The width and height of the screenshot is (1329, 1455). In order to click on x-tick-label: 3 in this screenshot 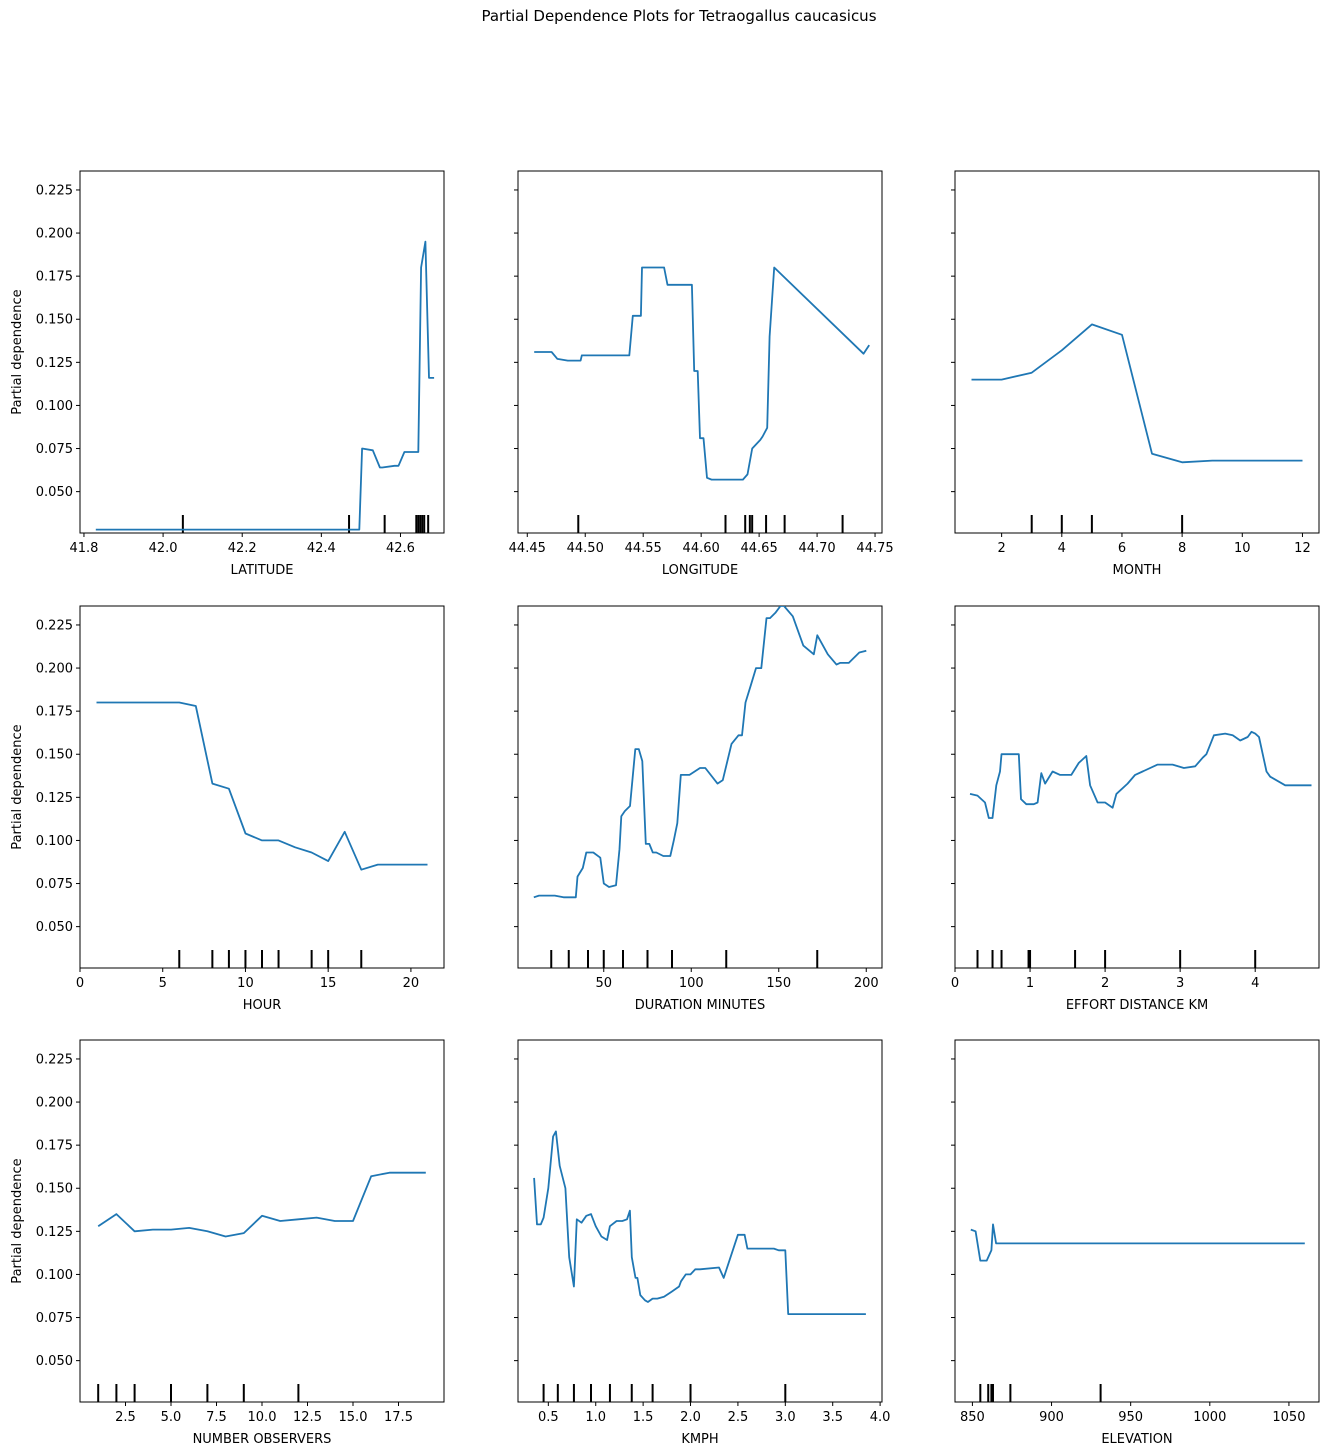, I will do `click(1180, 983)`.